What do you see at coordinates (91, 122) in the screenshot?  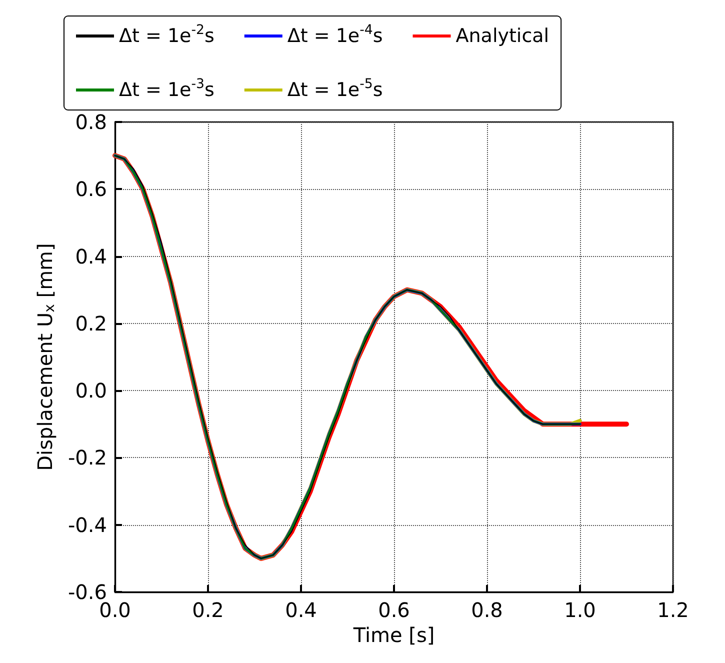 I see `y-tick-label: 0.8` at bounding box center [91, 122].